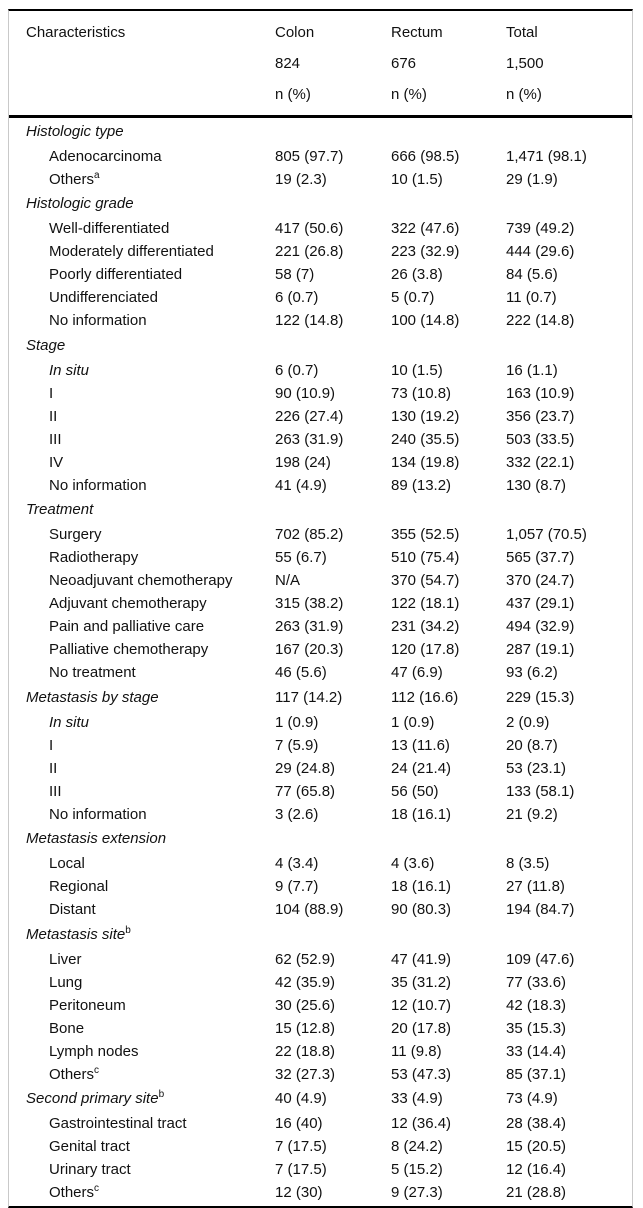 This screenshot has height=1208, width=643. What do you see at coordinates (417, 1169) in the screenshot?
I see `row-value-rectum: 5 (15.2)` at bounding box center [417, 1169].